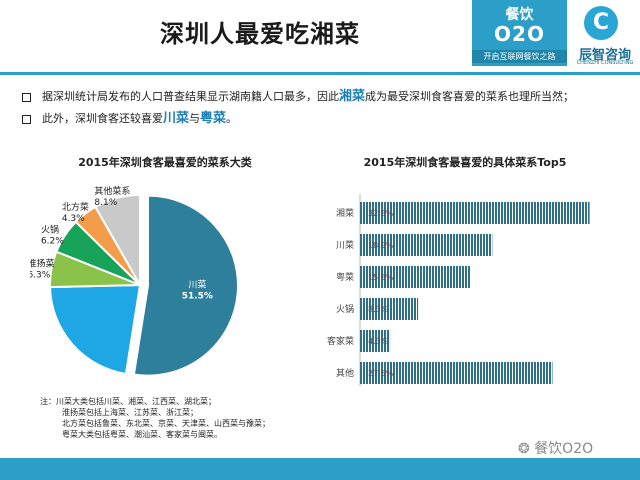  I want to click on bar-value-label: 27.5%, so click(381, 373).